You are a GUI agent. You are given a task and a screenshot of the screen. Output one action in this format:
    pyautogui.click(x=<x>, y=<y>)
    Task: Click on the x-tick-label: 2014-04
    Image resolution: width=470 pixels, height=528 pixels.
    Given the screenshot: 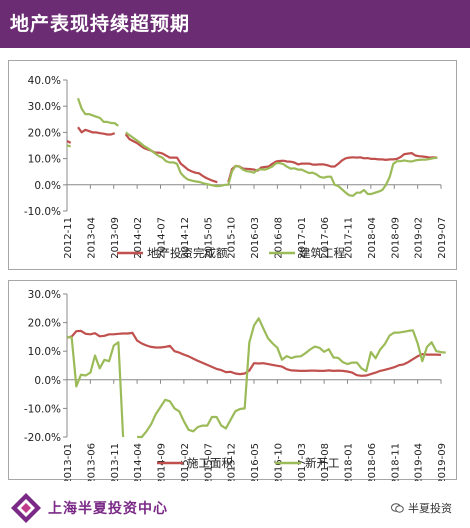 What is the action you would take?
    pyautogui.click(x=138, y=462)
    